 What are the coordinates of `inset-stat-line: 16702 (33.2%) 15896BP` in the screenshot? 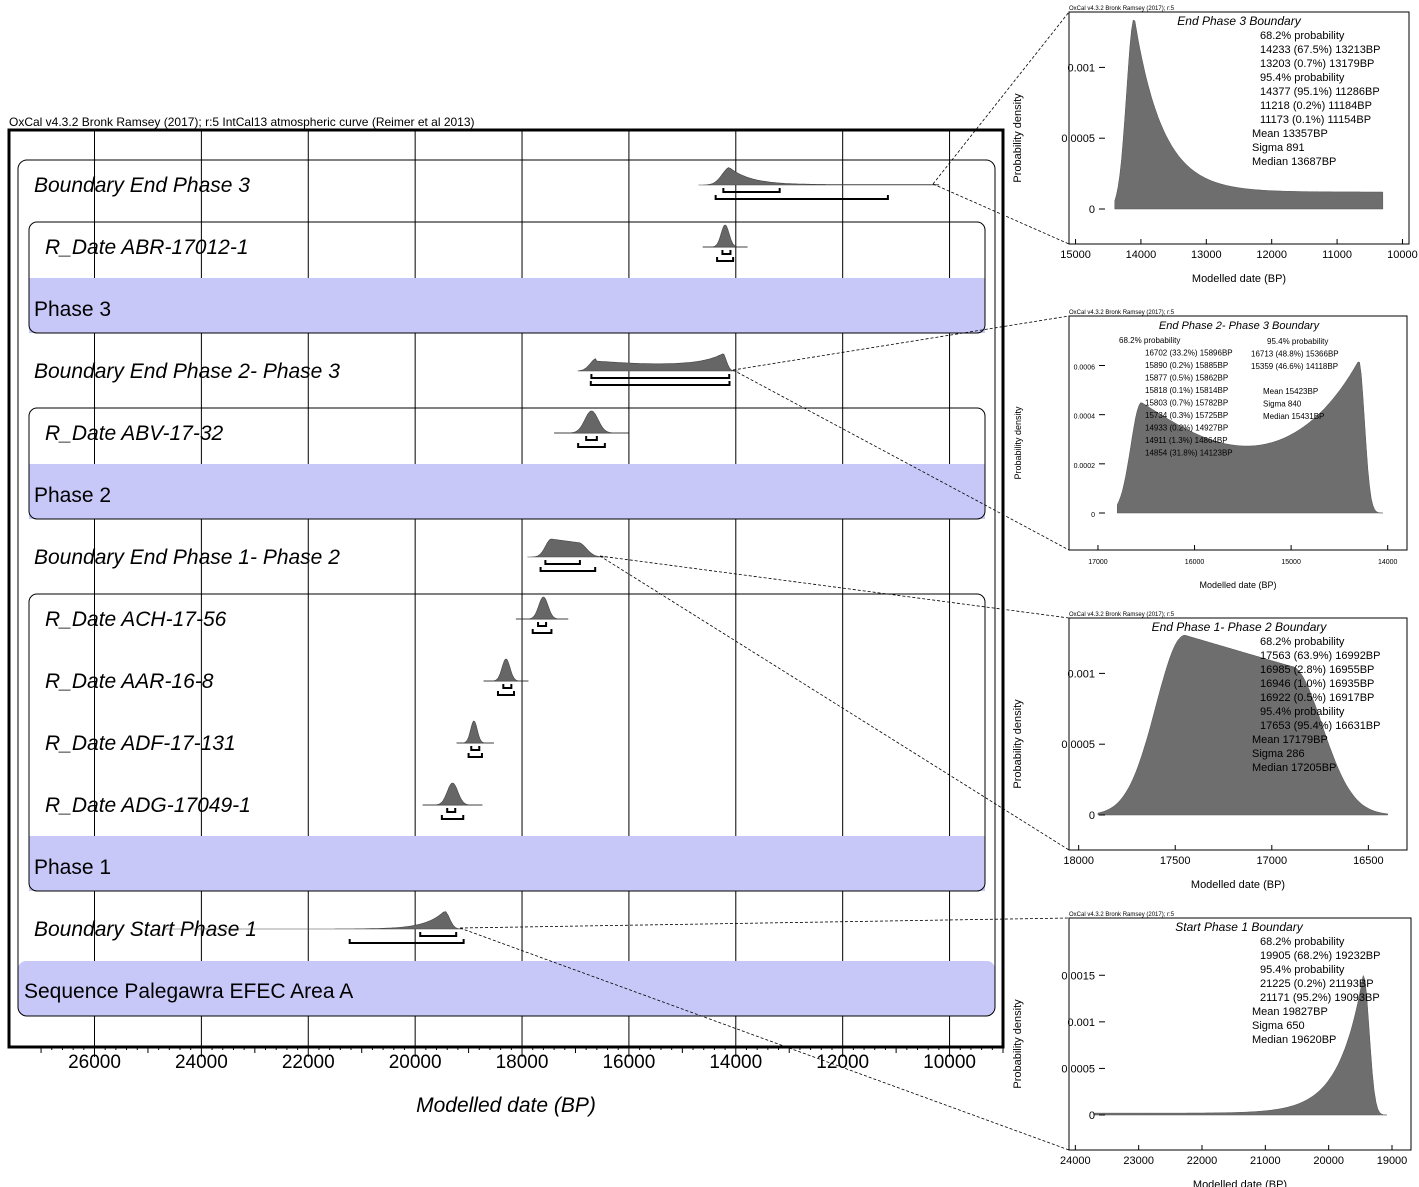 It's located at (1189, 353).